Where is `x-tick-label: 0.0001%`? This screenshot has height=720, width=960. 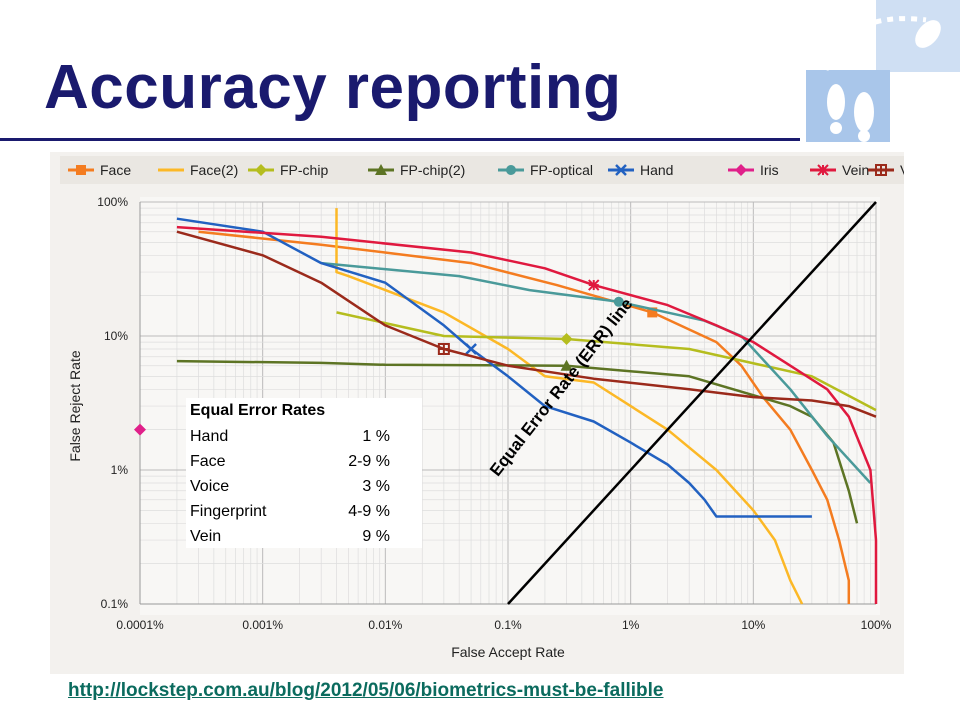 x-tick-label: 0.0001% is located at coordinates (140, 625).